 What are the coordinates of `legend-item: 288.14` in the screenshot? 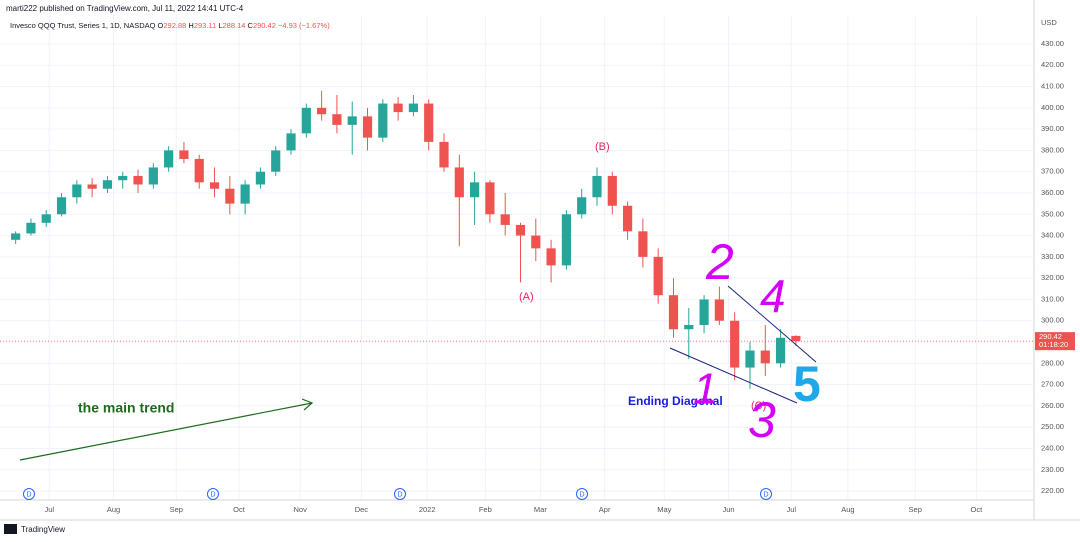 It's located at (234, 25).